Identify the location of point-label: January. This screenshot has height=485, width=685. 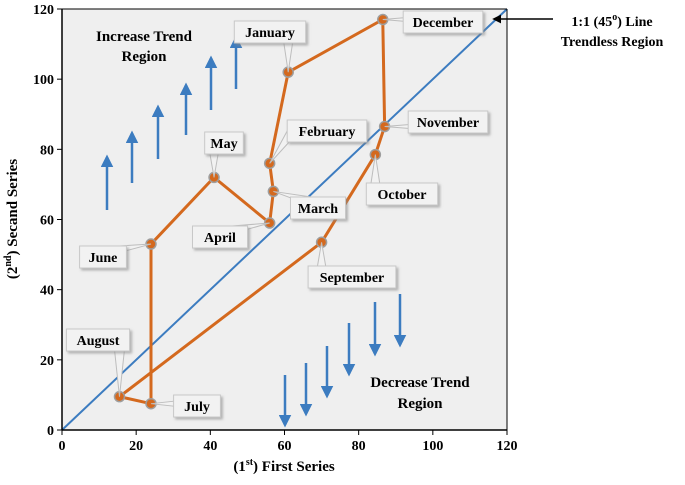
(270, 33).